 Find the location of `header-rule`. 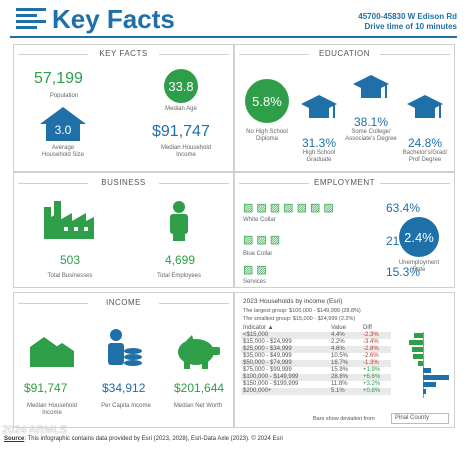

header-rule is located at coordinates (233, 37).